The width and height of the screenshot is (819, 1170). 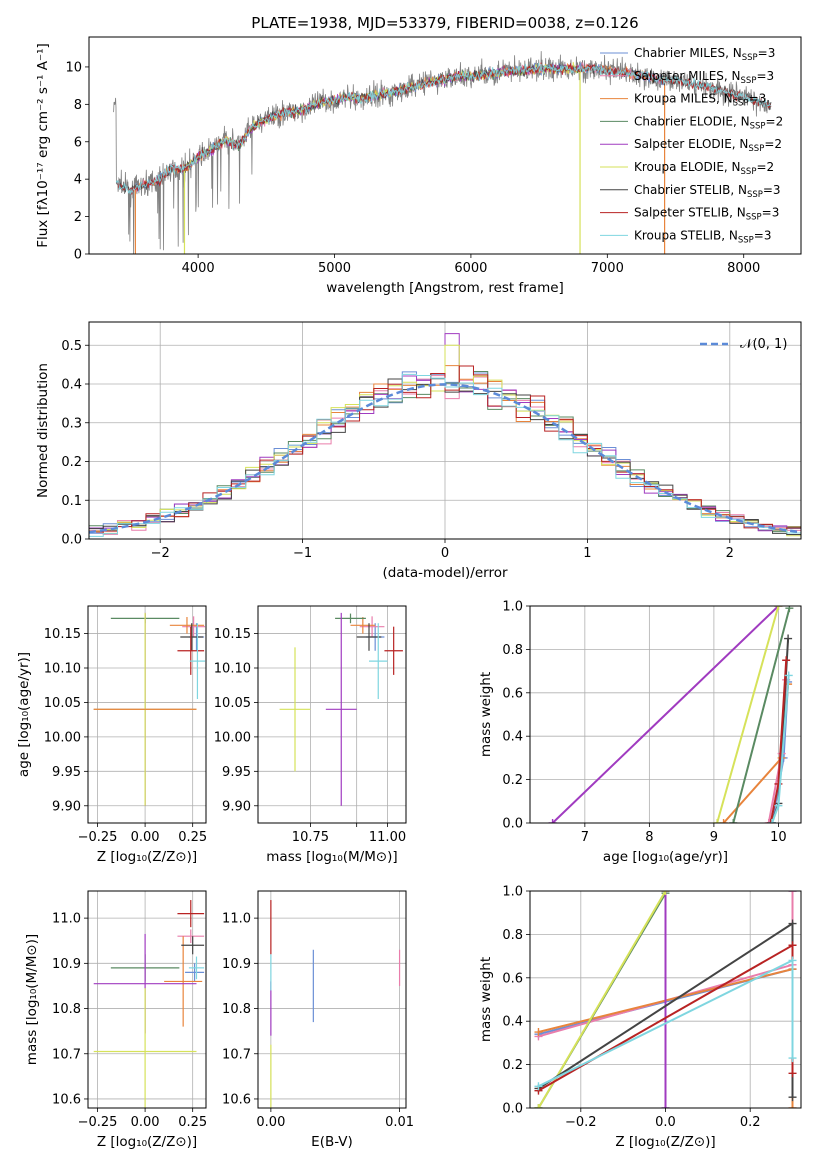 What do you see at coordinates (62, 737) in the screenshot?
I see `y-tick-label: 10.00` at bounding box center [62, 737].